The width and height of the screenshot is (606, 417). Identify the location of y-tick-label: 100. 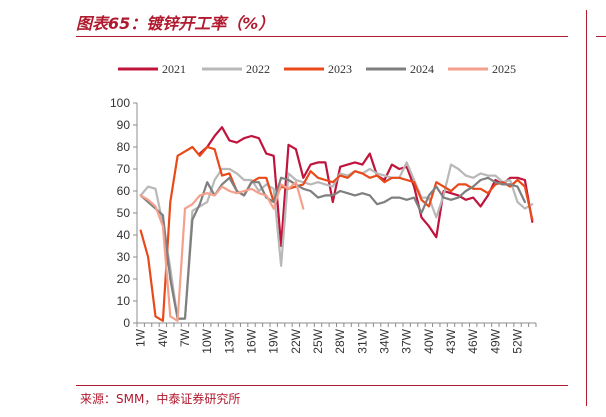
(120, 103).